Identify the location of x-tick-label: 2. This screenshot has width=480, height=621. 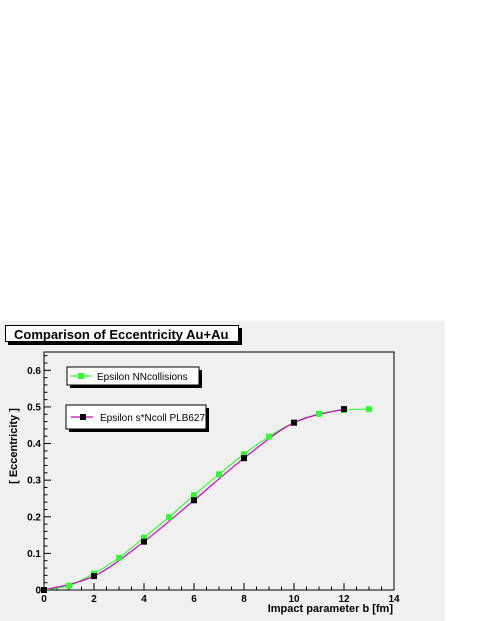
(94, 599).